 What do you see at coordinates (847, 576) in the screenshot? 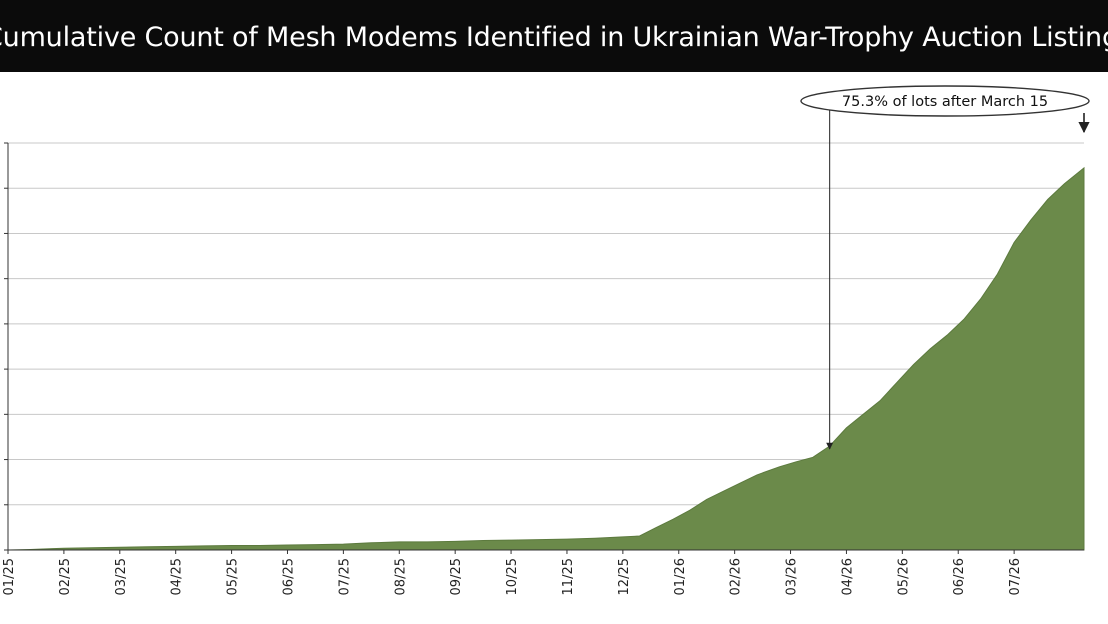
I see `x-tick-label: 04/26` at bounding box center [847, 576].